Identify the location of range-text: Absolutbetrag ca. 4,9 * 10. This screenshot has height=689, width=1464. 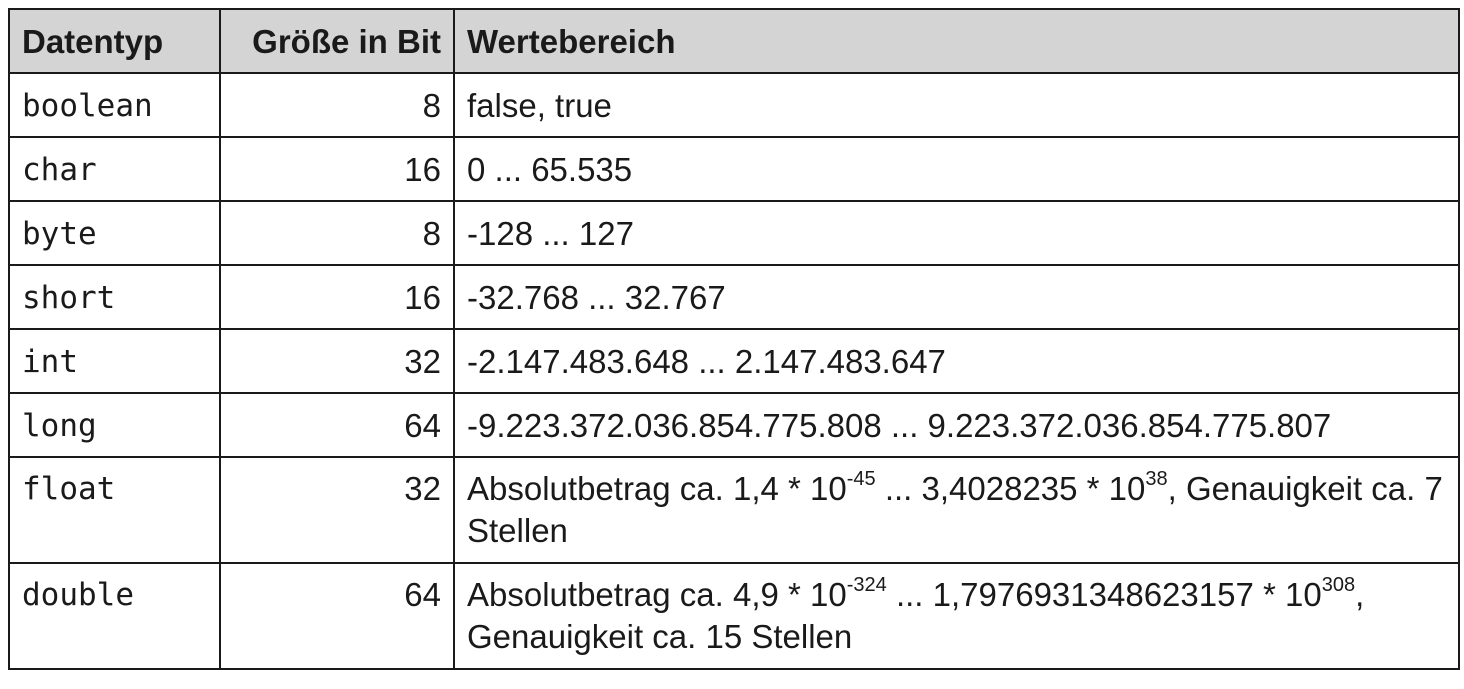
(657, 594).